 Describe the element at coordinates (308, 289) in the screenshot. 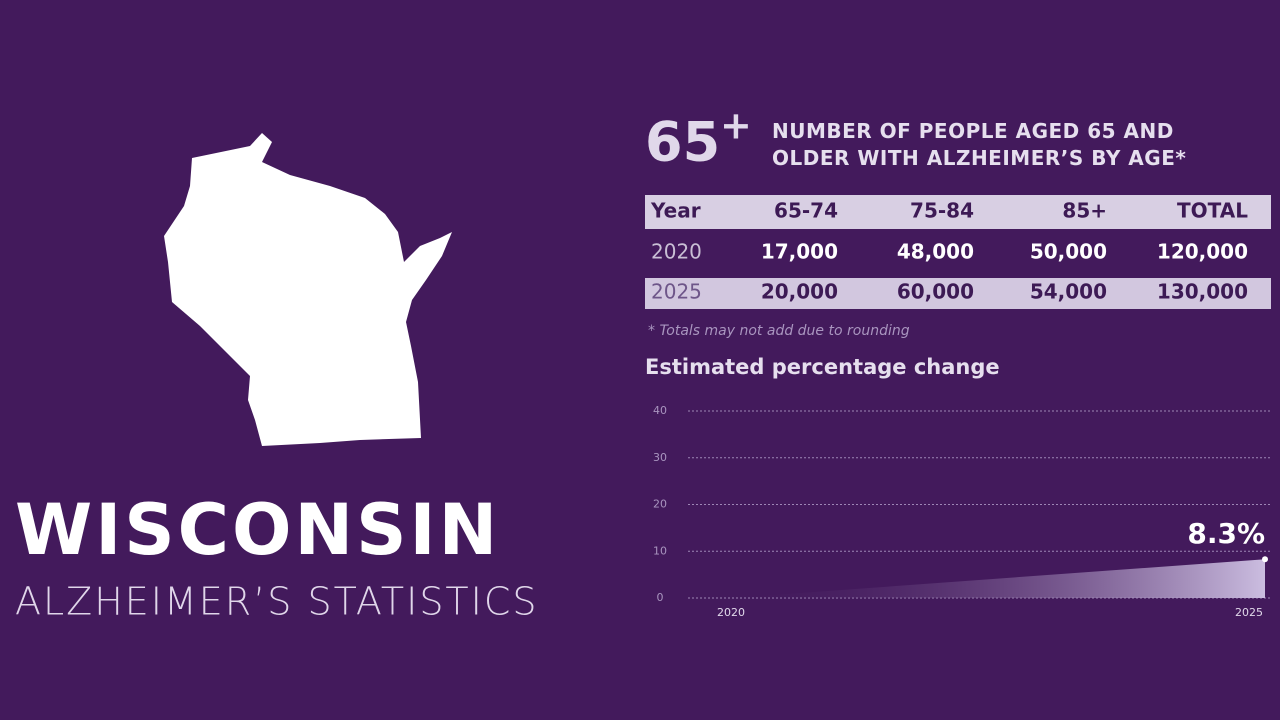

I see `state-map` at that location.